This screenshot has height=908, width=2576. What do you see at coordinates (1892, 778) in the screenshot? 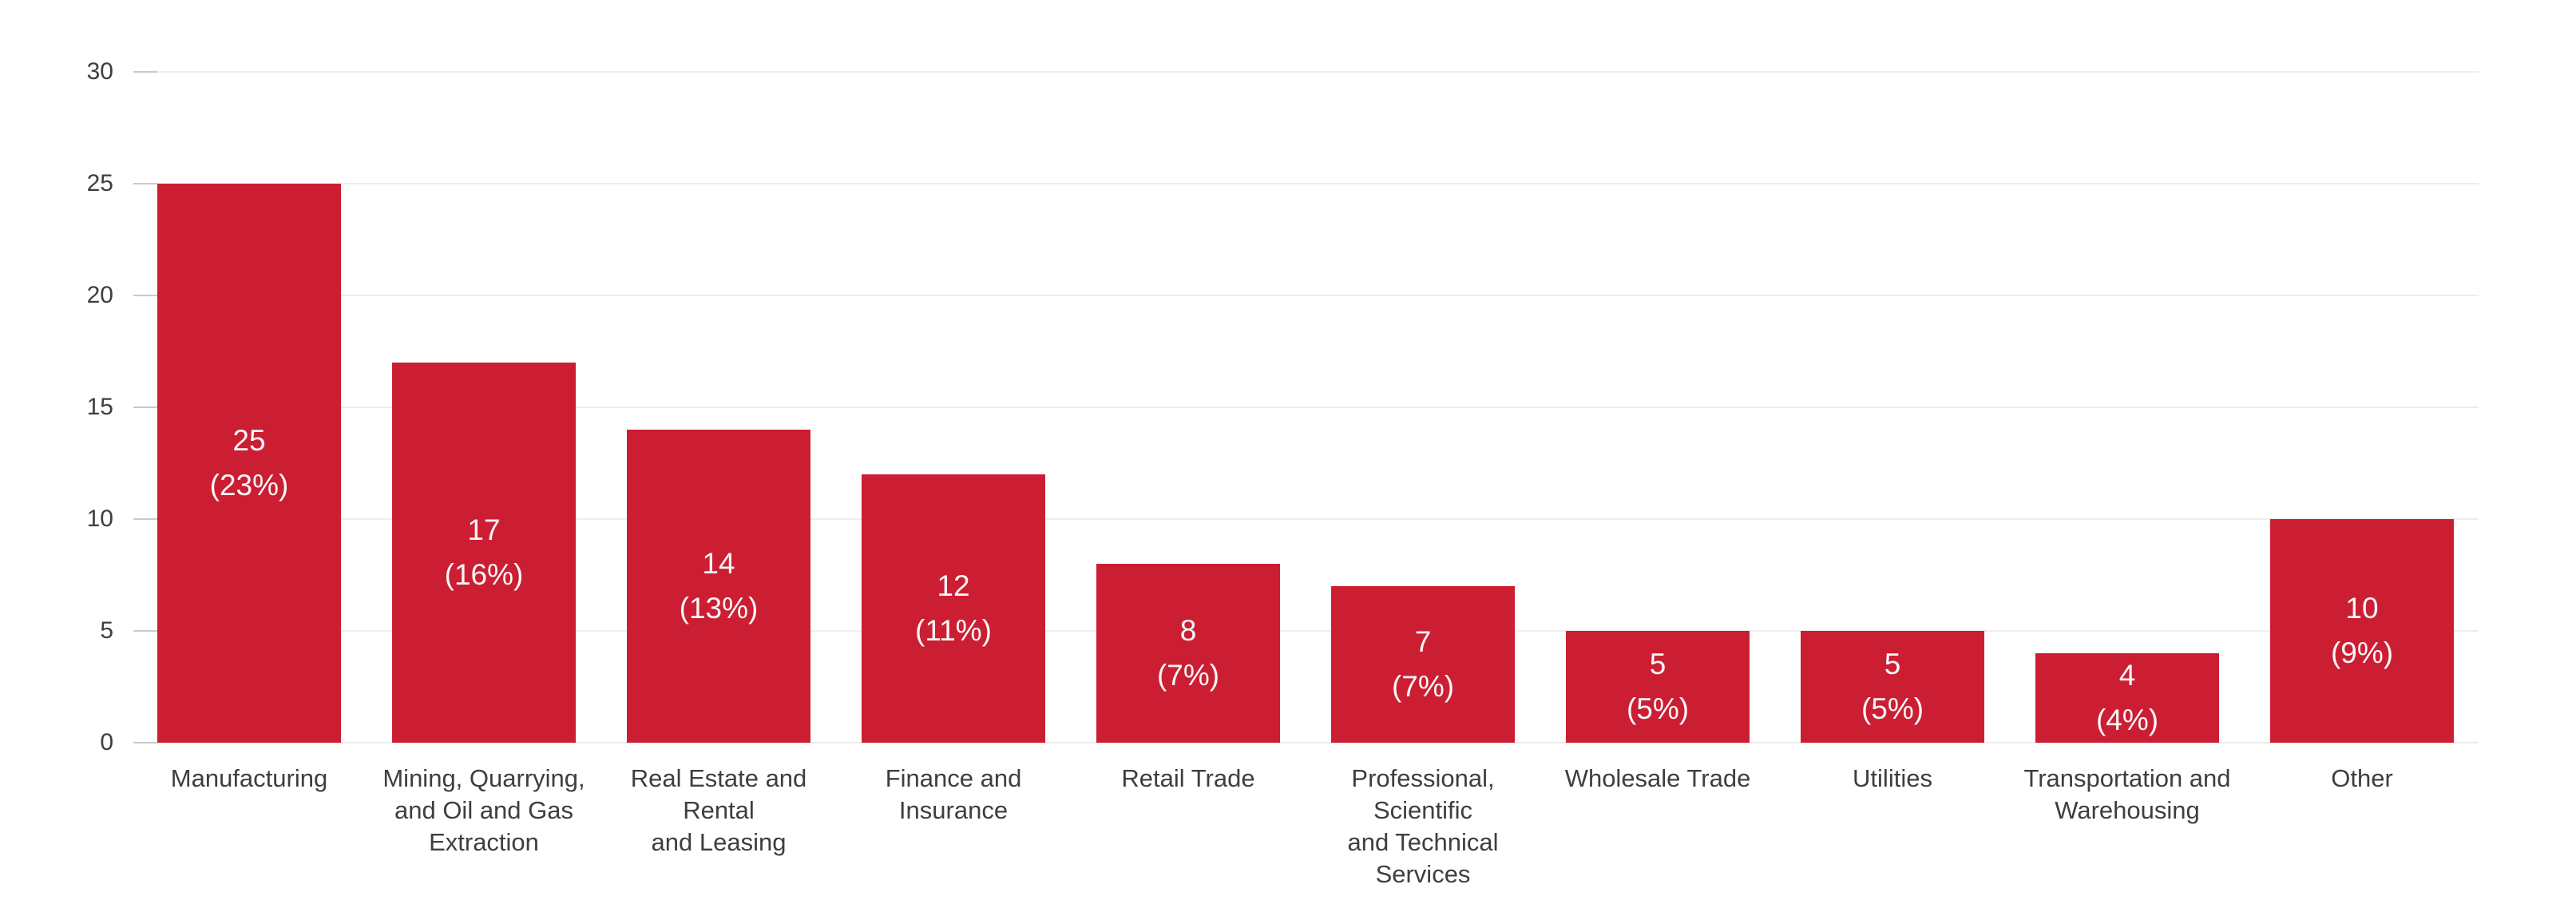
I see `x-axis-category-label: Utilities` at bounding box center [1892, 778].